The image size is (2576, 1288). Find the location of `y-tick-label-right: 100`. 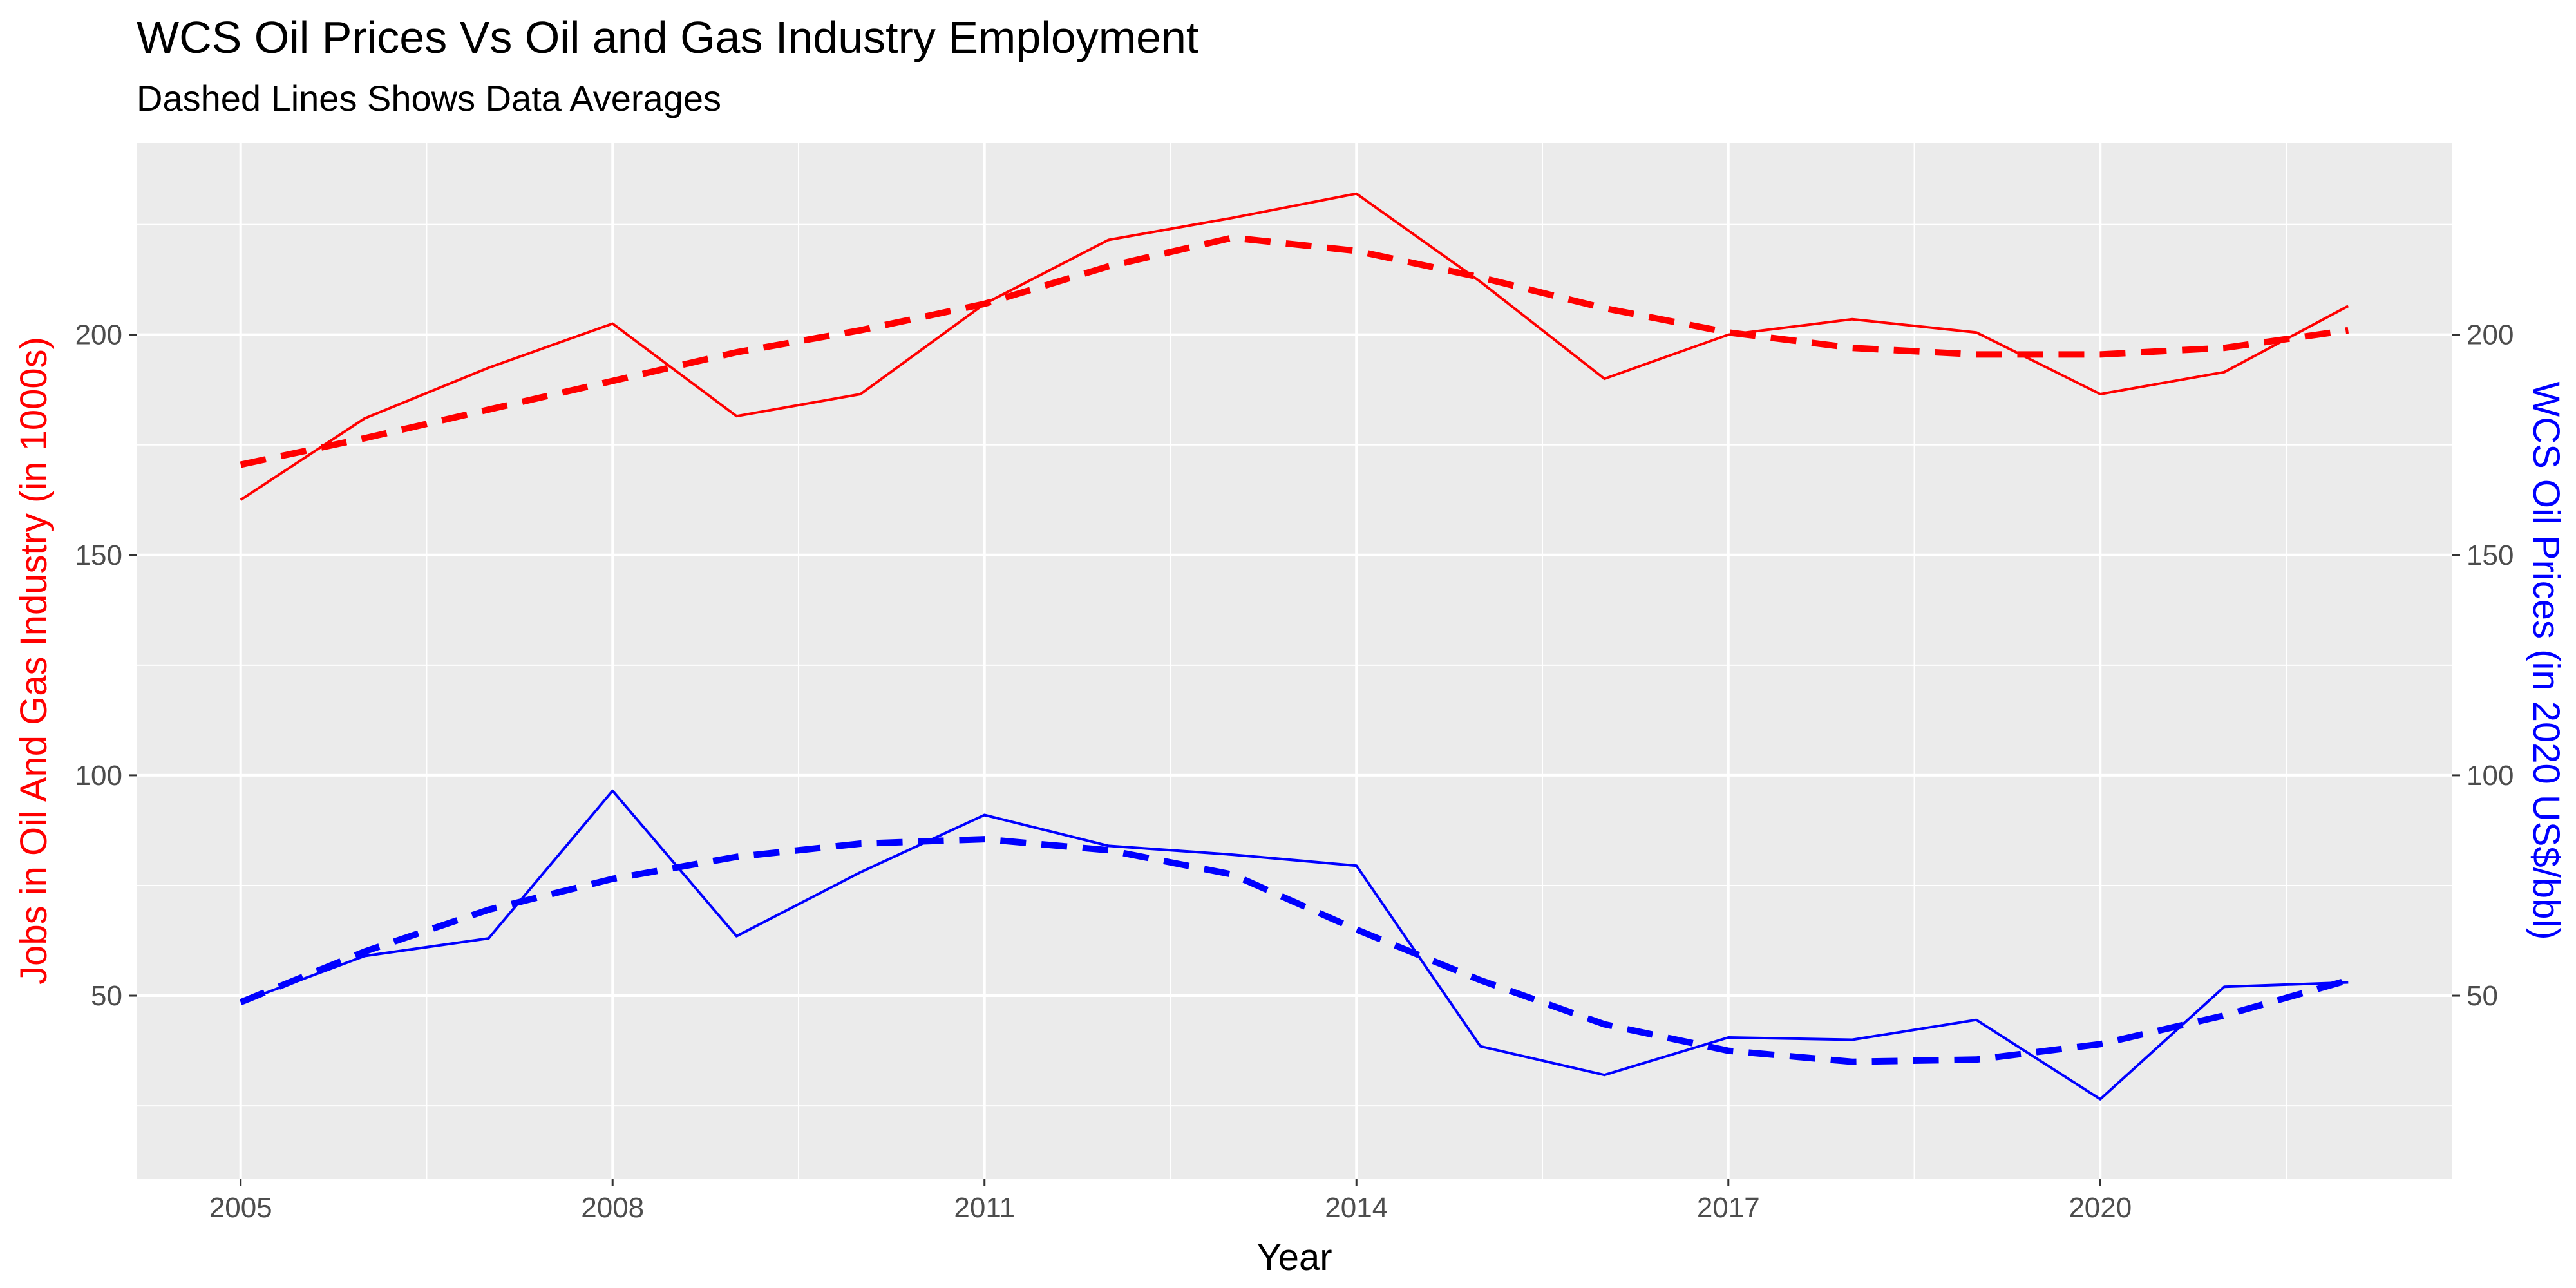

y-tick-label-right: 100 is located at coordinates (2491, 776).